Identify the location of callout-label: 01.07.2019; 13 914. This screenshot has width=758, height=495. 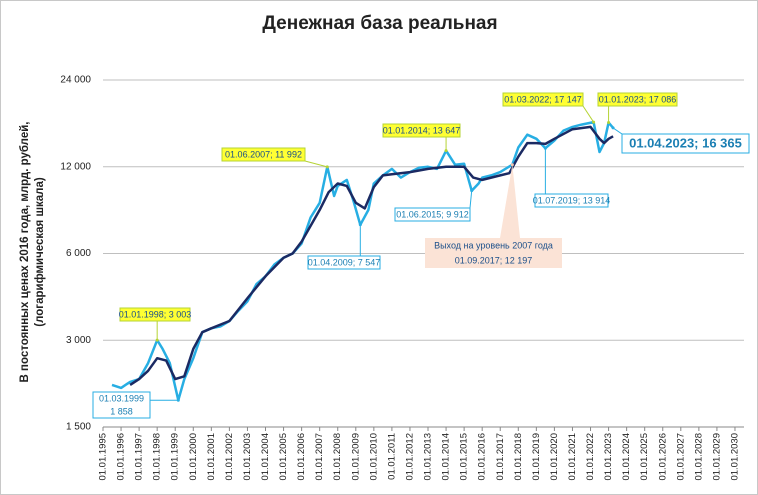
(572, 200).